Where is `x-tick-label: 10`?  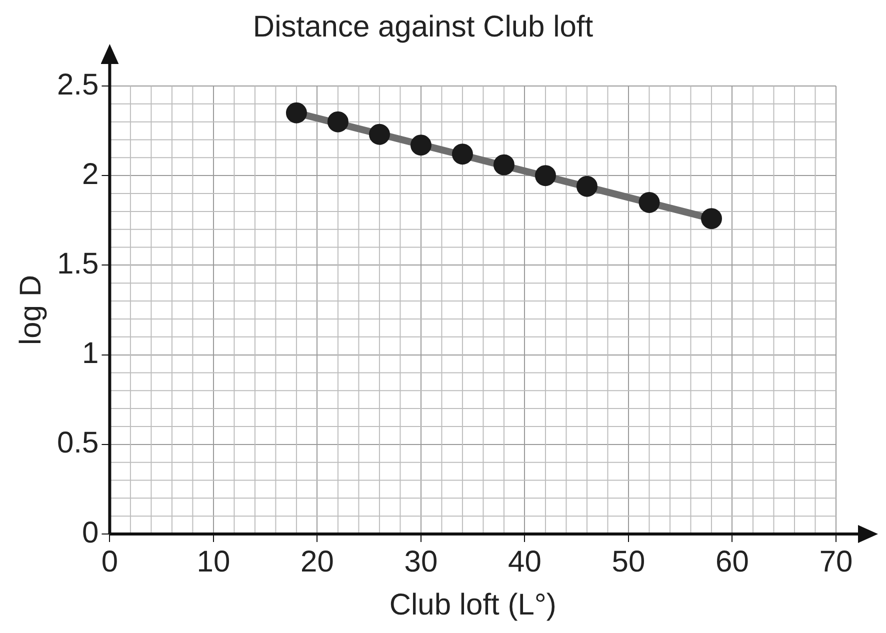 x-tick-label: 10 is located at coordinates (213, 561).